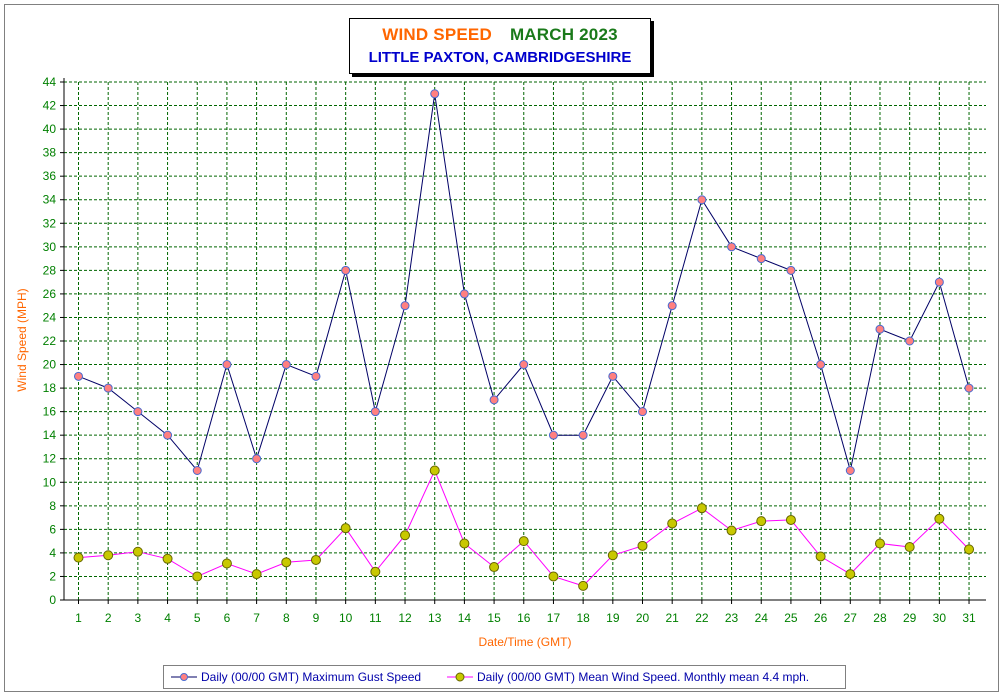  I want to click on x-tick-label: 14, so click(465, 618).